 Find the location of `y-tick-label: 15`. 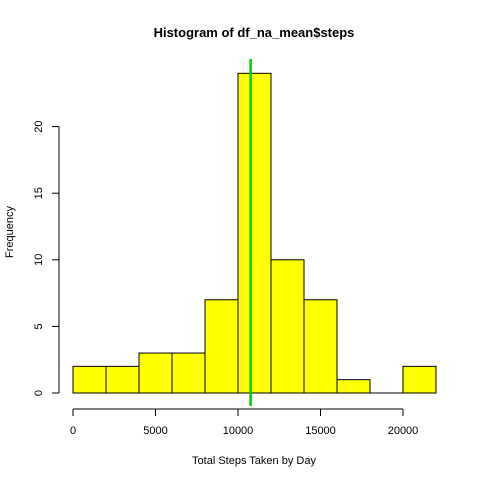

y-tick-label: 15 is located at coordinates (39, 193).